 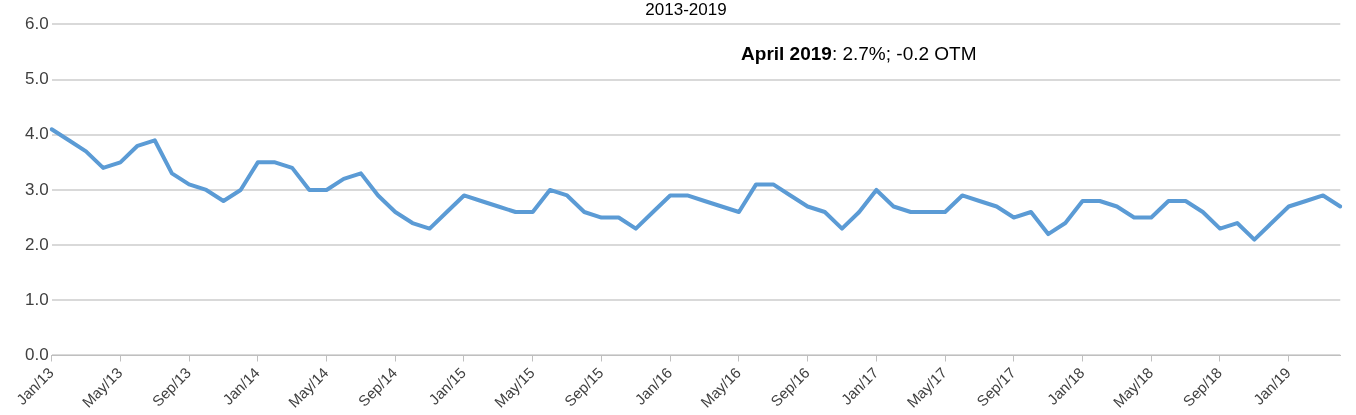 I want to click on y-tick-label: 3.0, so click(x=36, y=189).